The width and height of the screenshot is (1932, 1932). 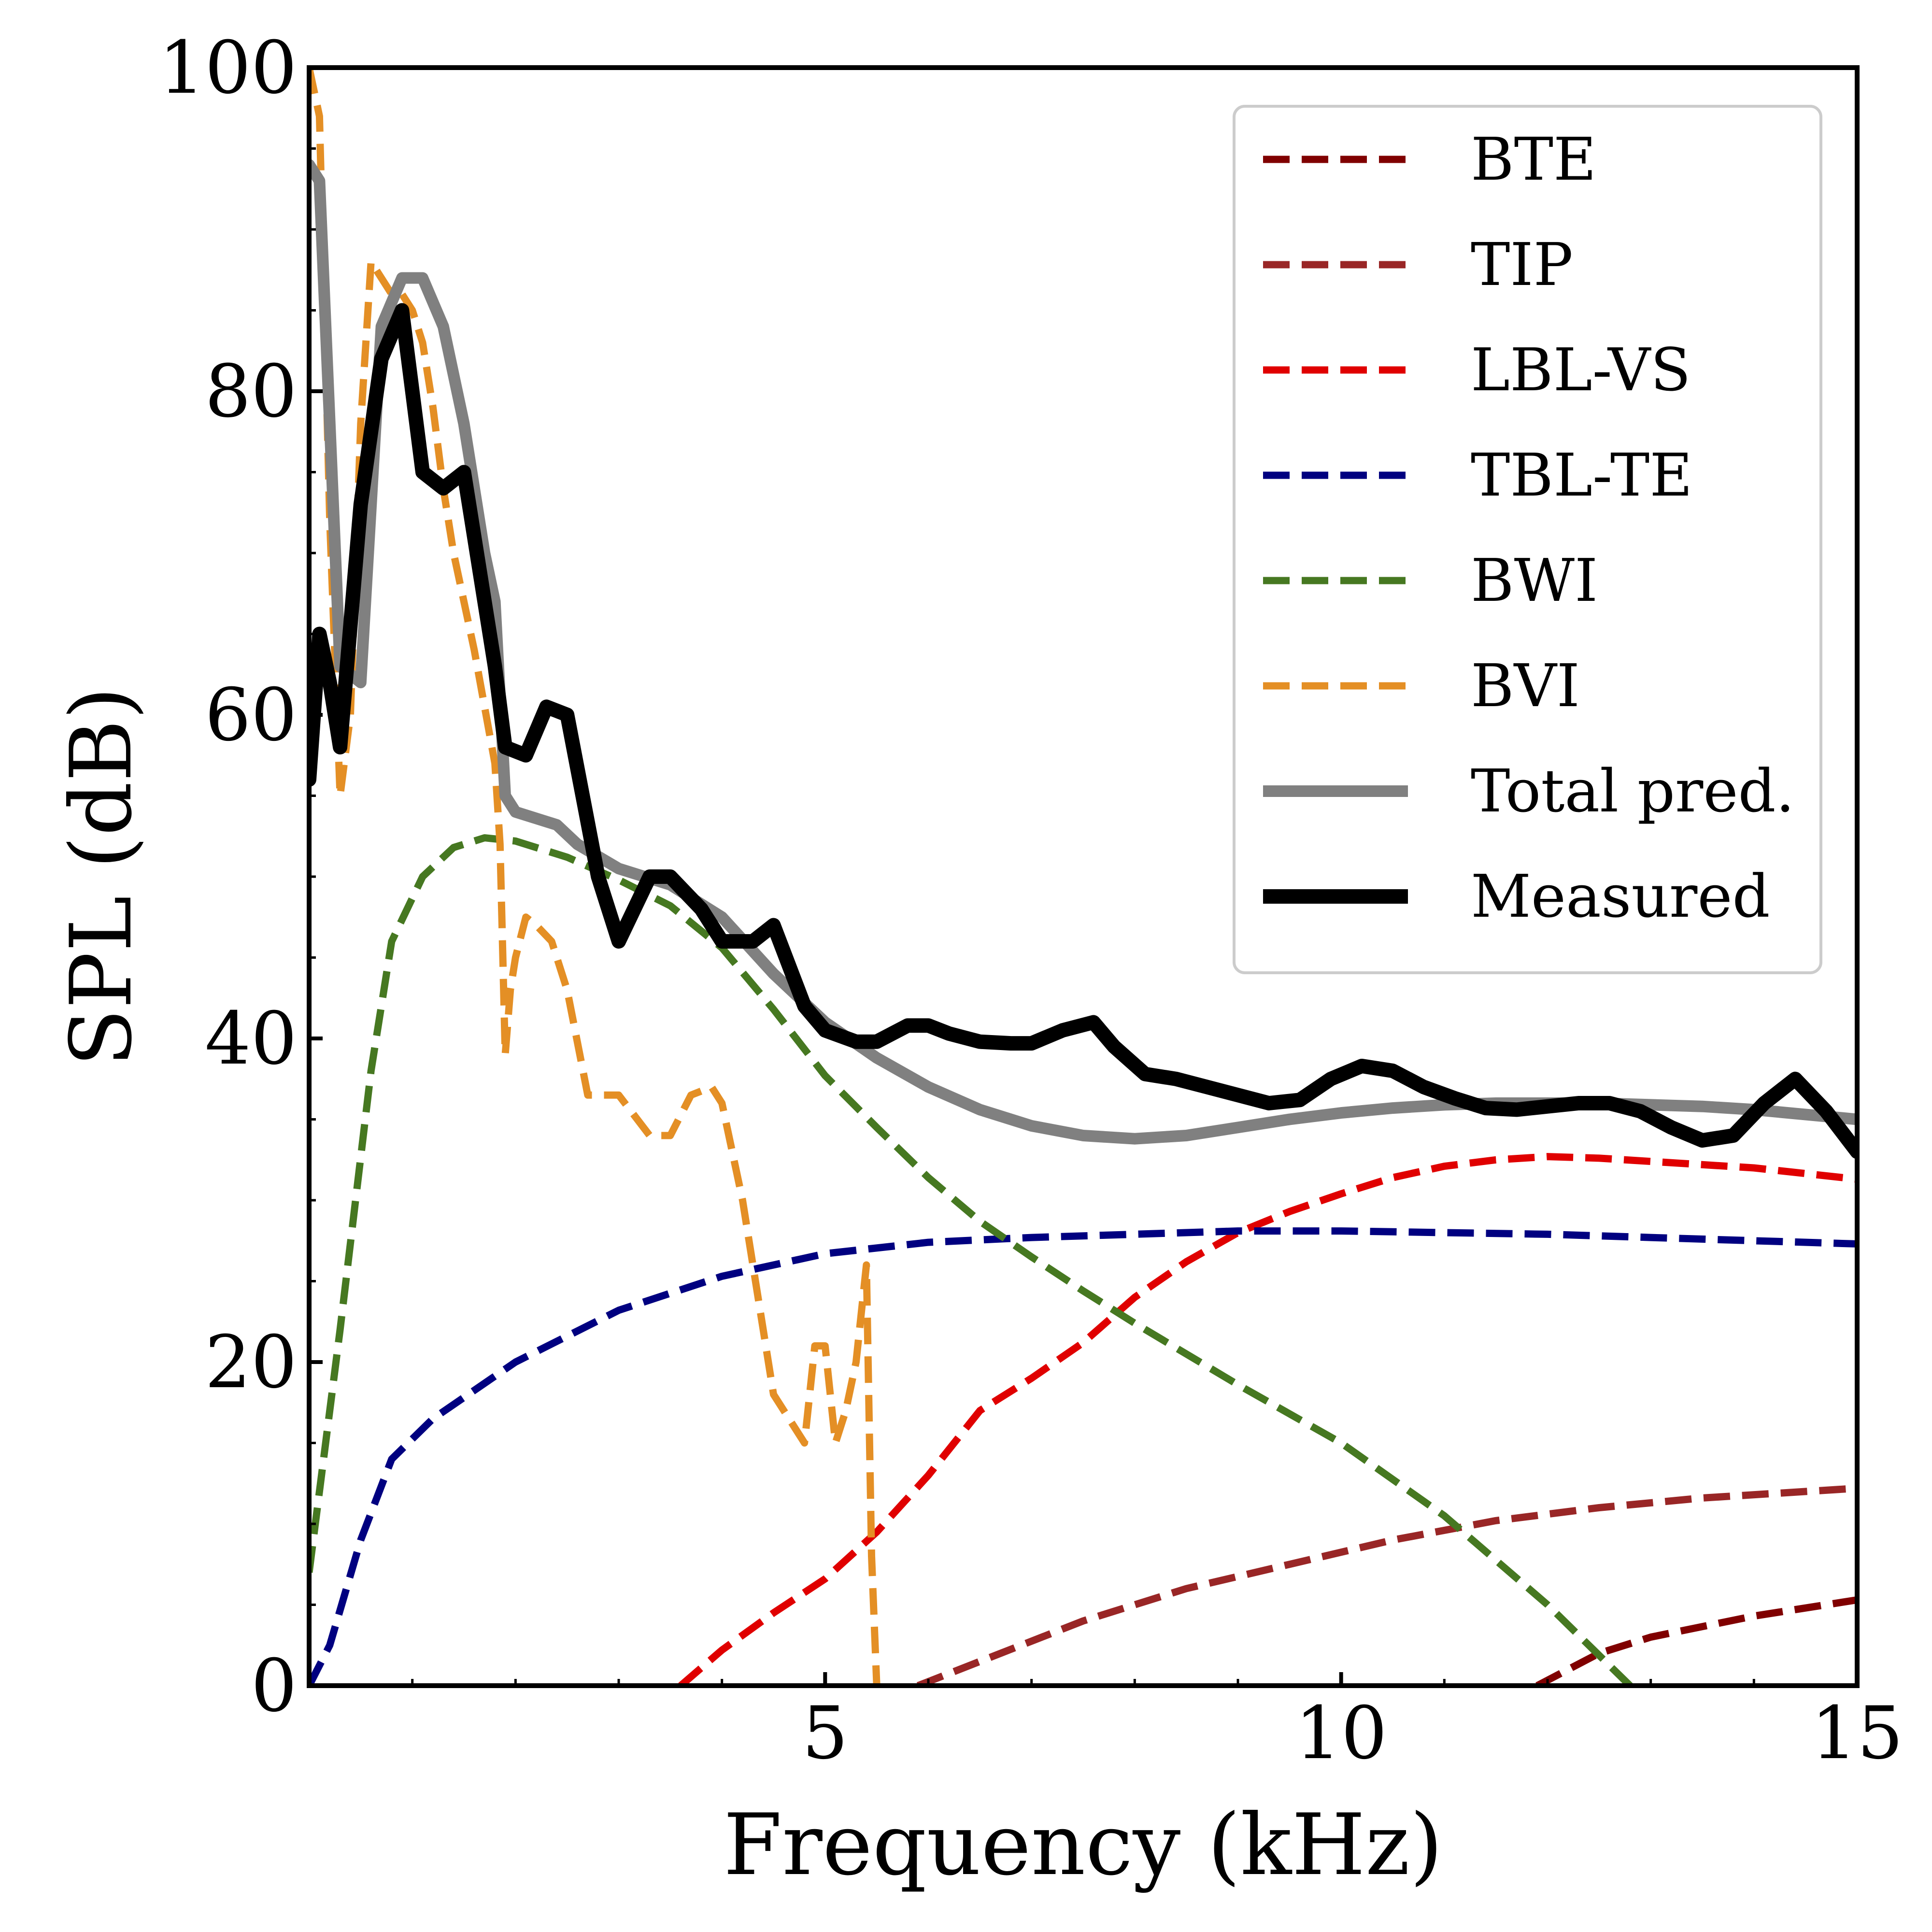 What do you see at coordinates (1857, 1733) in the screenshot?
I see `x-tick-label: 15` at bounding box center [1857, 1733].